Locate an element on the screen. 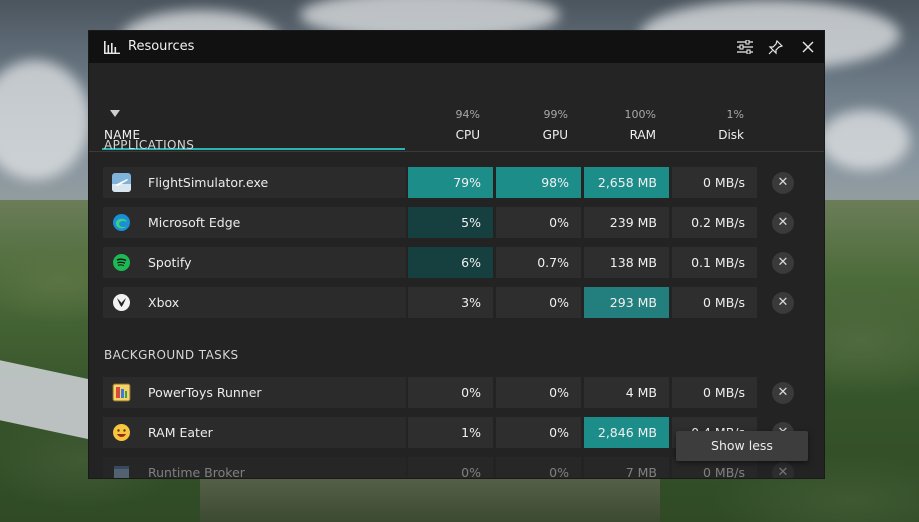 The width and height of the screenshot is (919, 522). gpu-column-header: GPU is located at coordinates (555, 135).